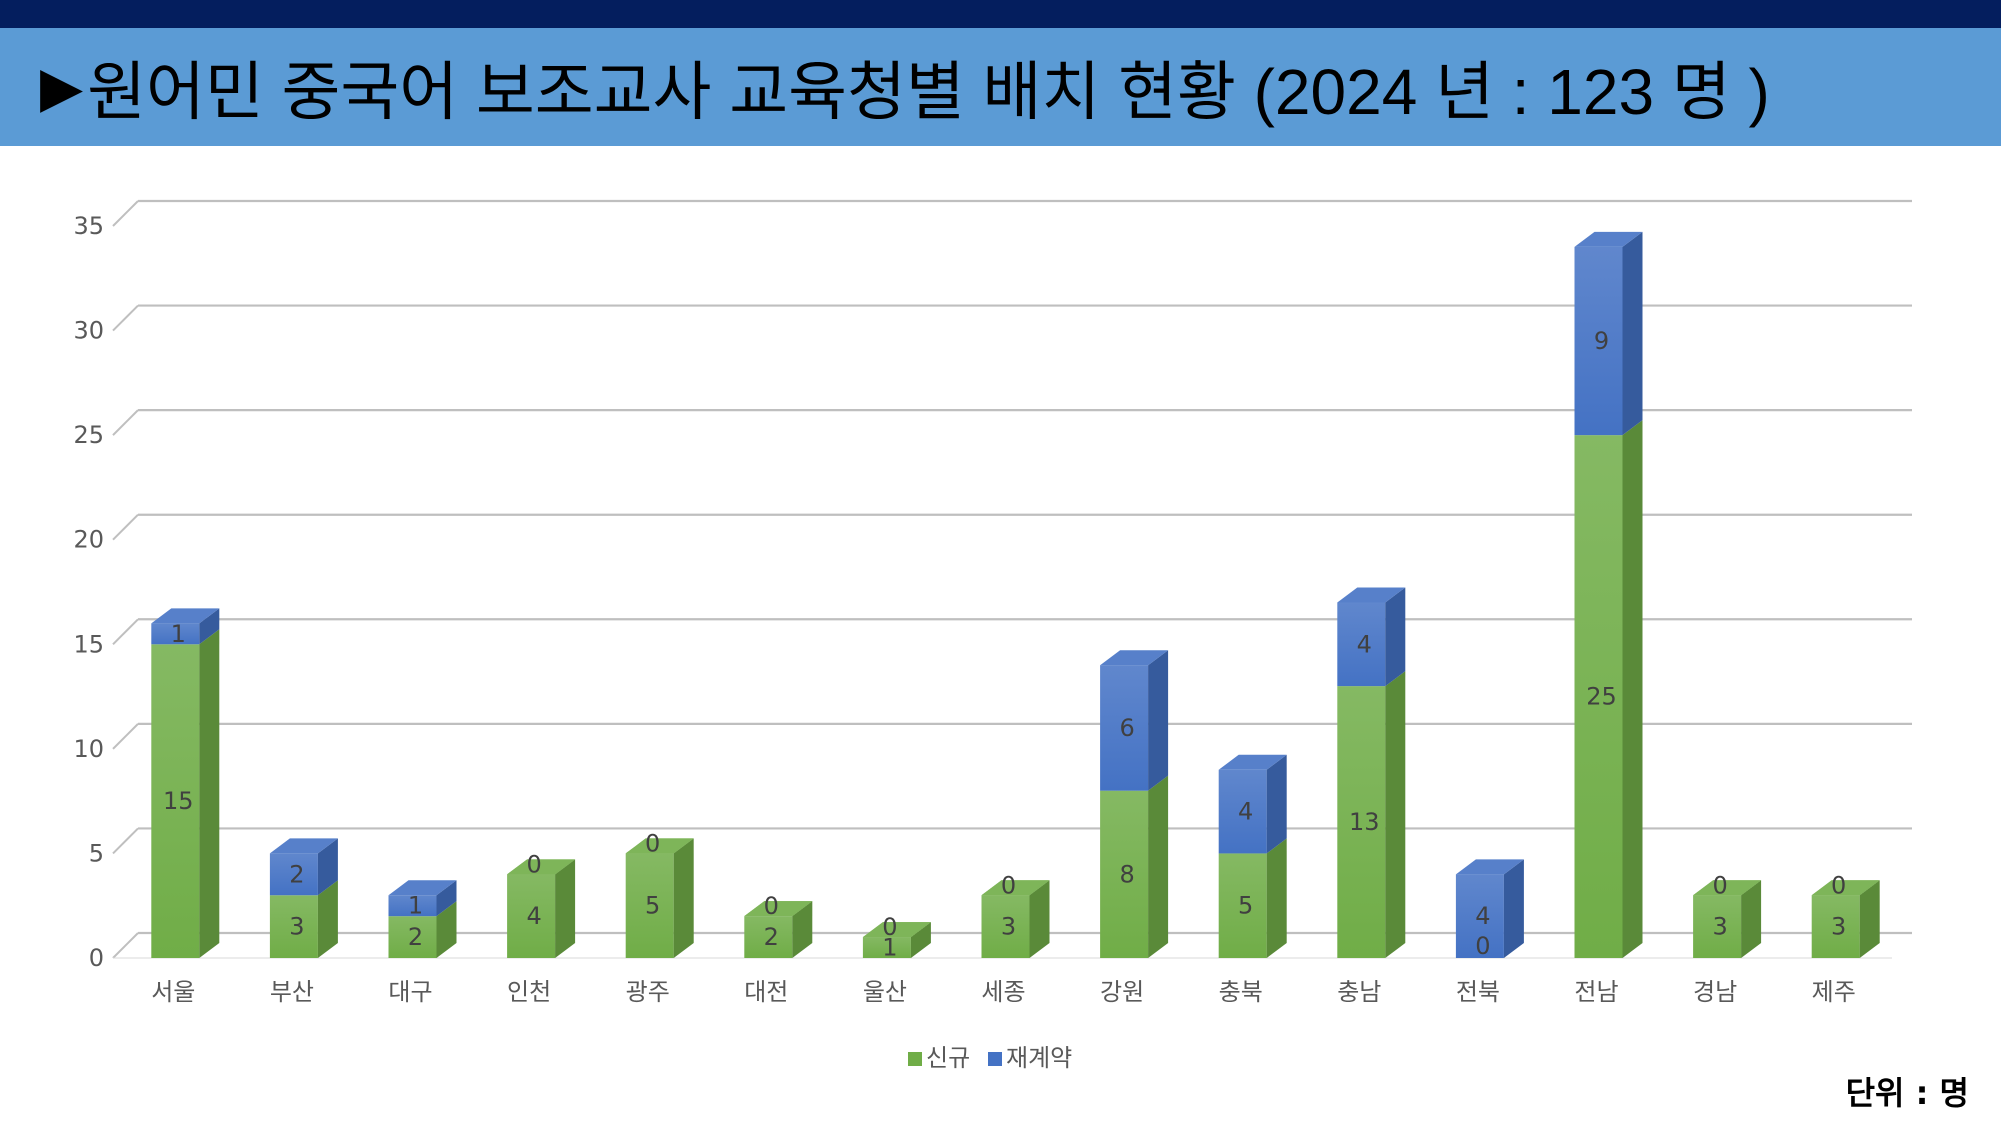 This screenshot has height=1125, width=2001. Describe the element at coordinates (96, 958) in the screenshot. I see `y-tick-label: 0` at that location.